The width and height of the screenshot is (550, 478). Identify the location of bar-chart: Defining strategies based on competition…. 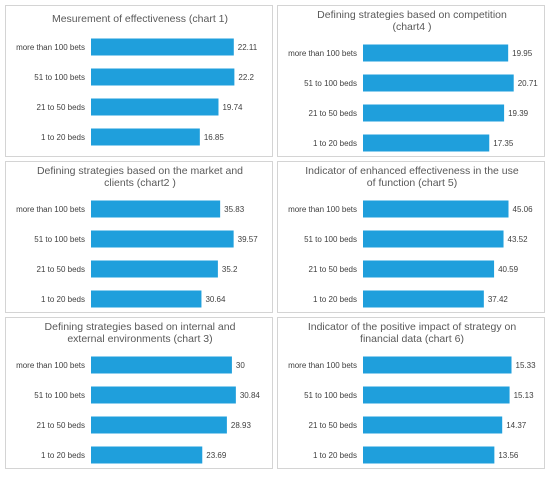
(413, 80).